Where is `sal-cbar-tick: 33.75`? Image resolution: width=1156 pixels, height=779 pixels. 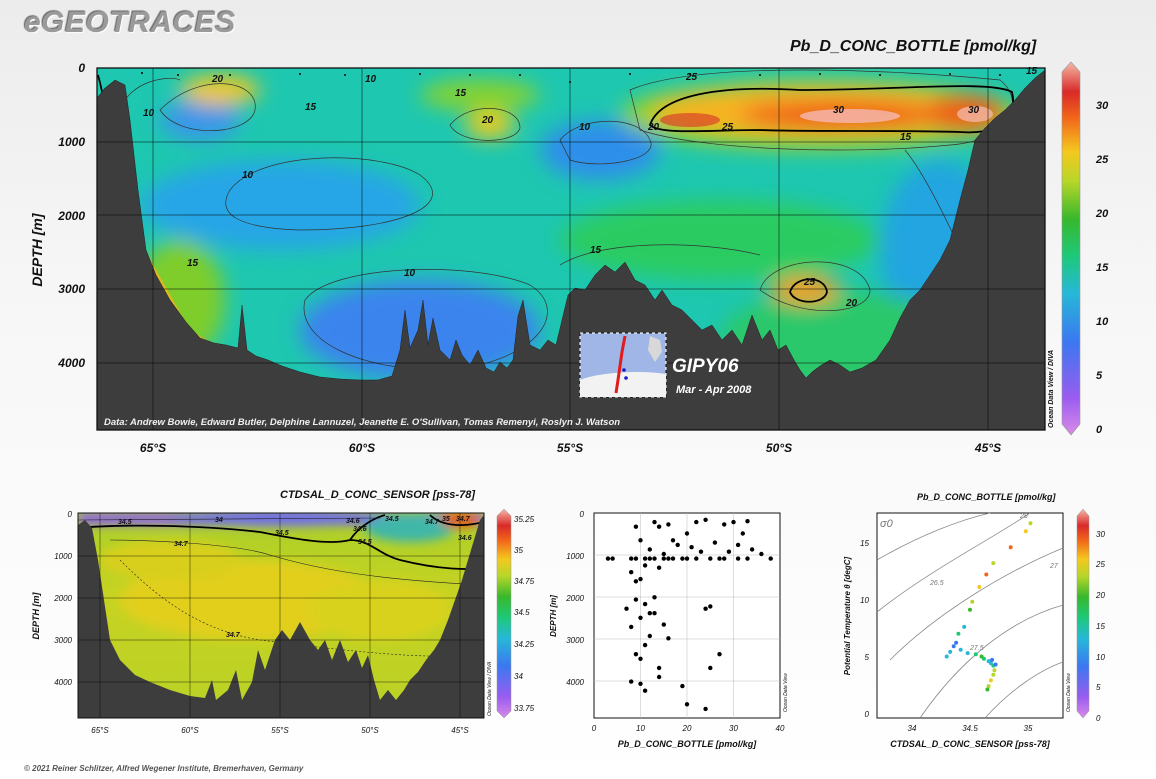 sal-cbar-tick: 33.75 is located at coordinates (524, 708).